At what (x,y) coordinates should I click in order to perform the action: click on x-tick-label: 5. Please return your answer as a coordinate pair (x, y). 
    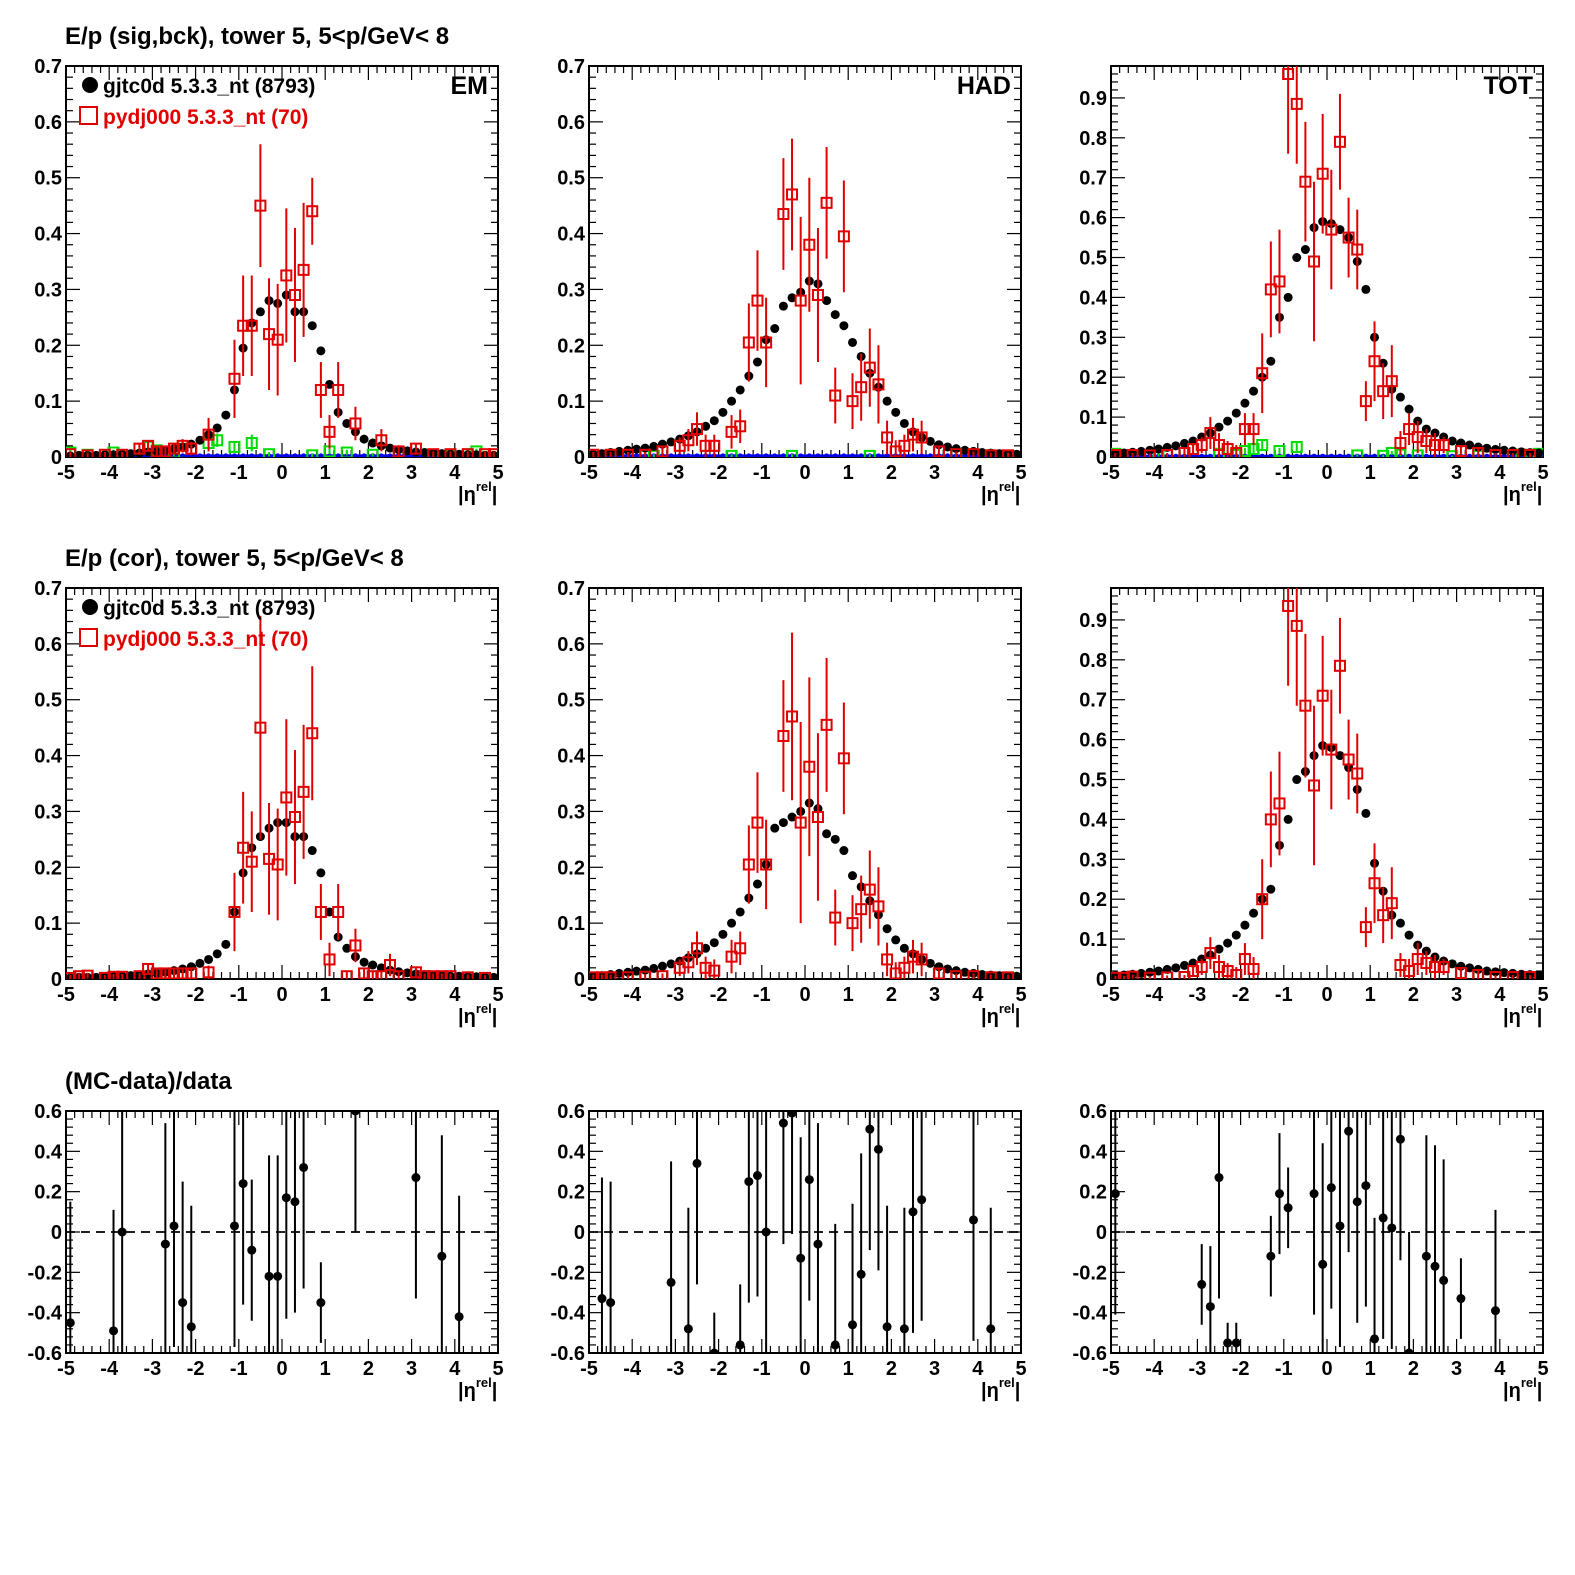
    Looking at the image, I should click on (1542, 1369).